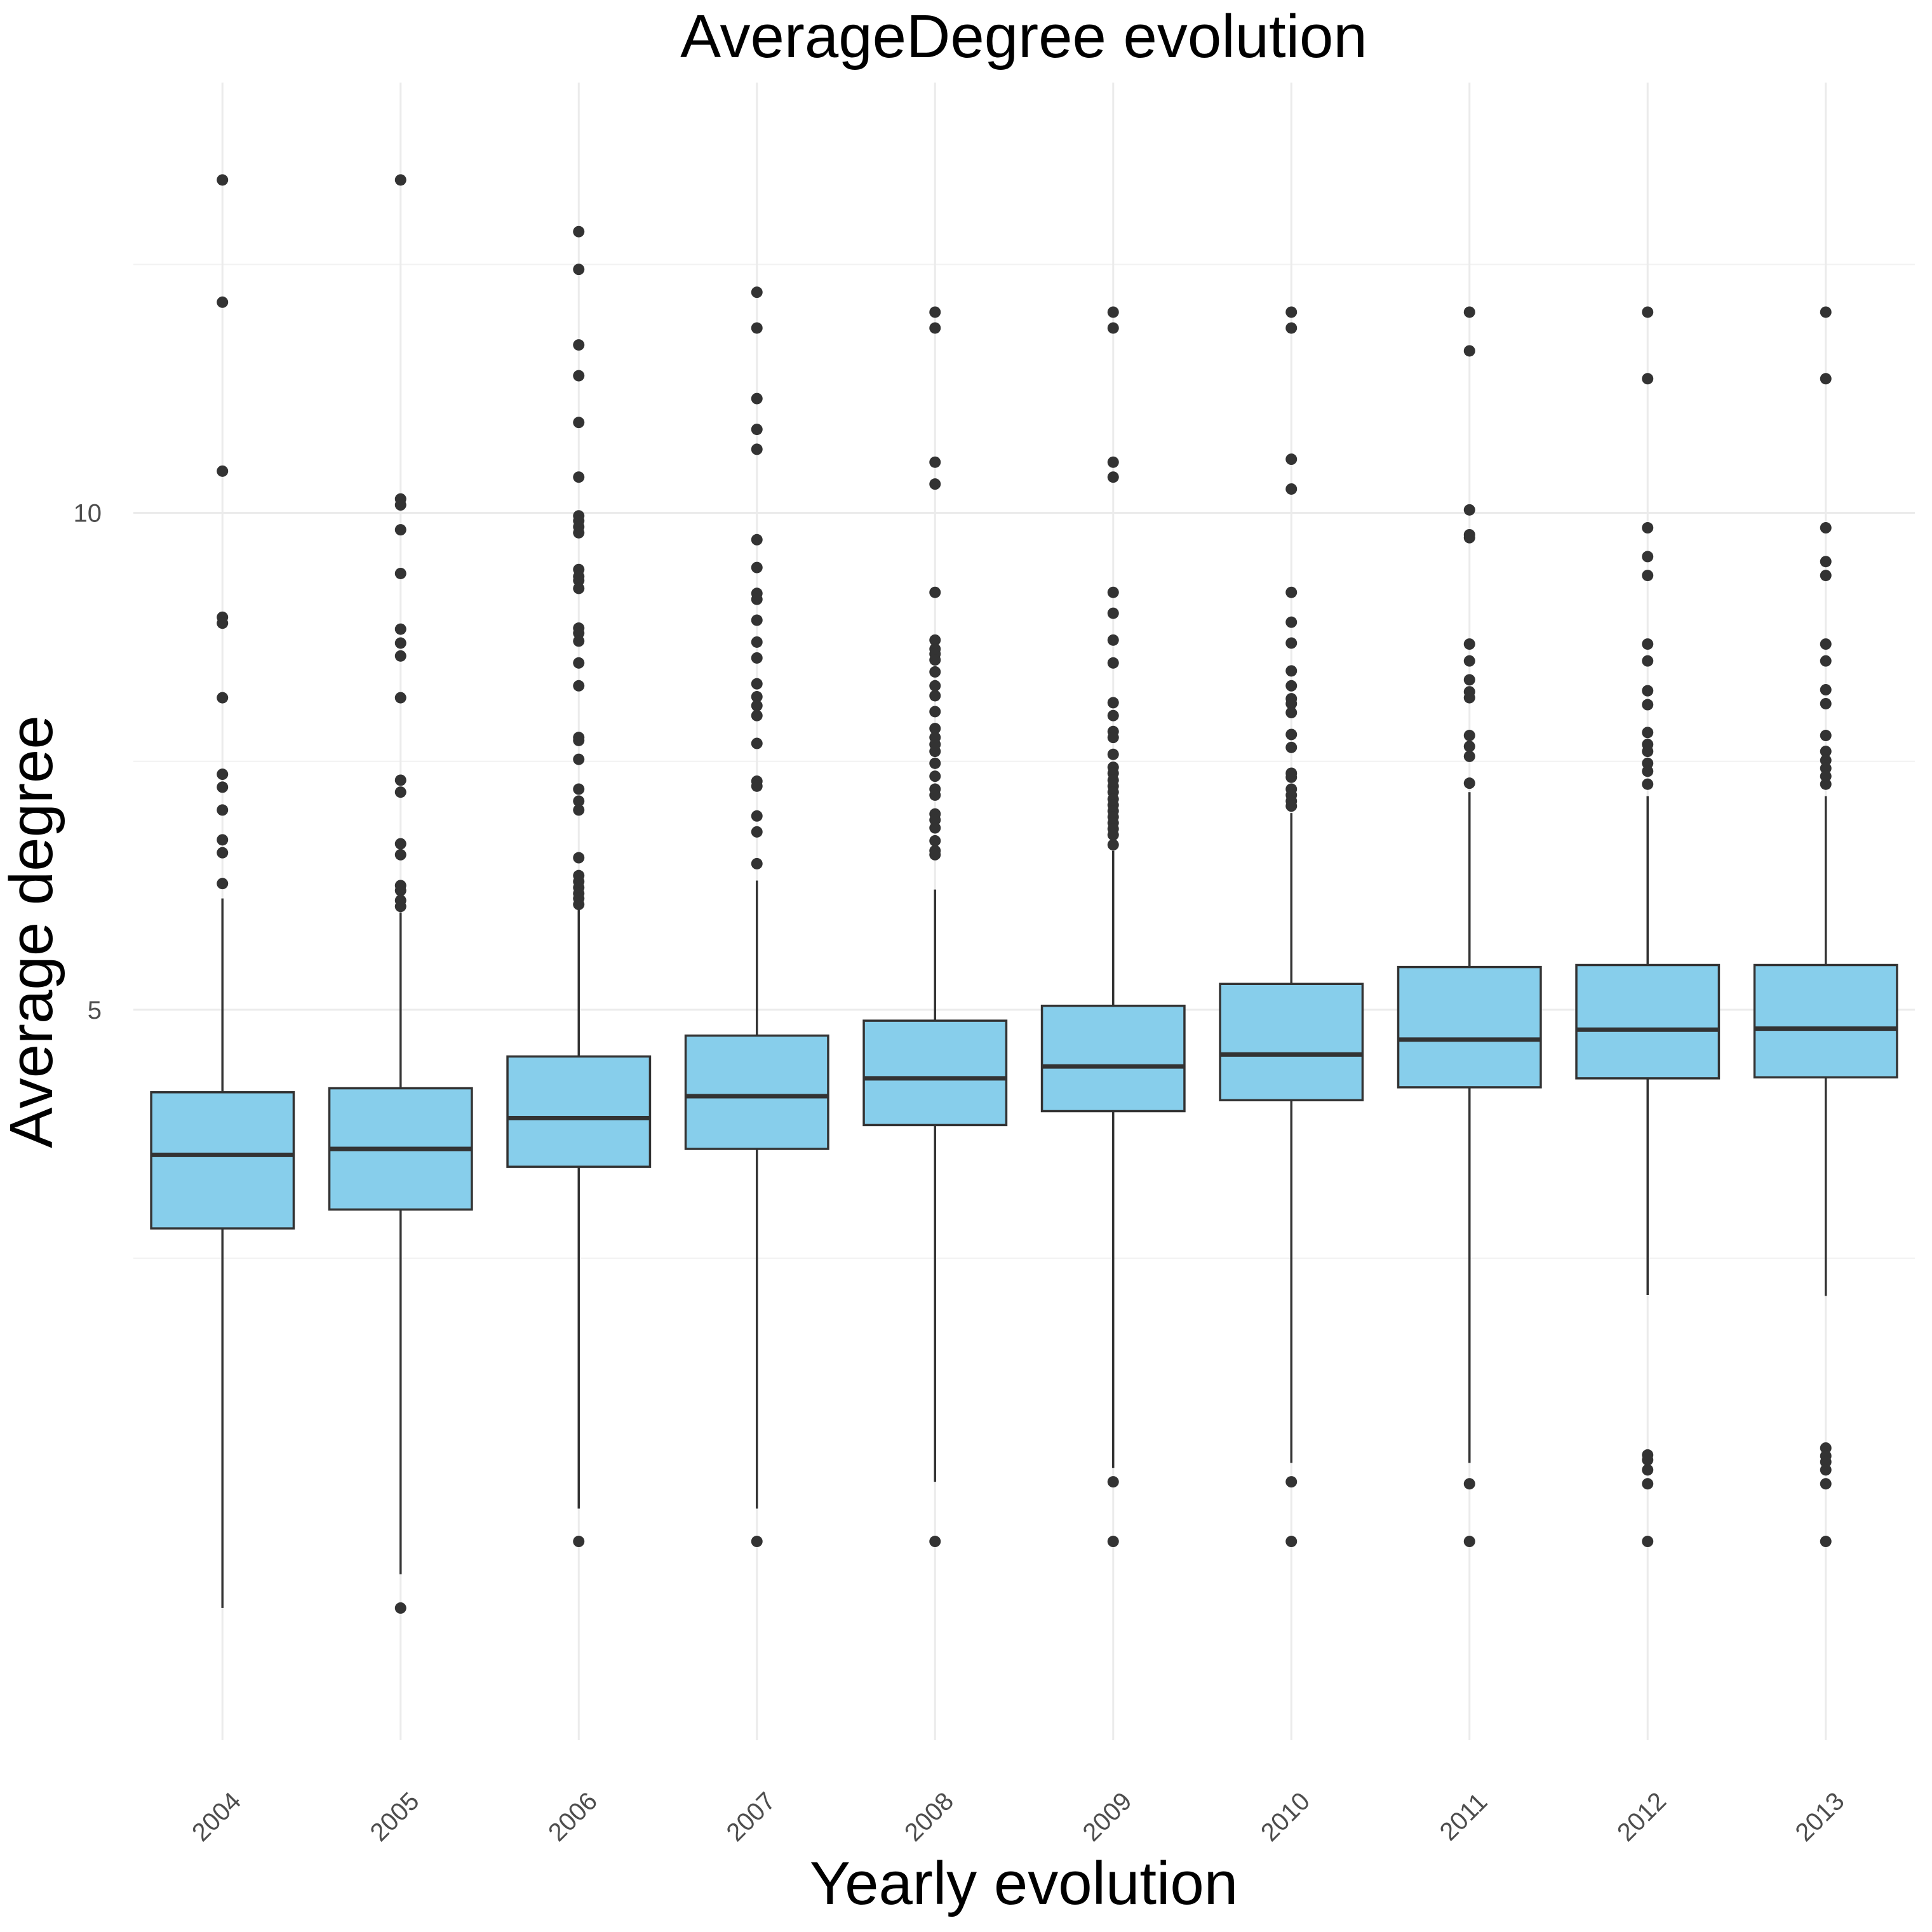 Image resolution: width=1932 pixels, height=1932 pixels. What do you see at coordinates (1024, 1883) in the screenshot?
I see `x-axis-title: Yearly evolution` at bounding box center [1024, 1883].